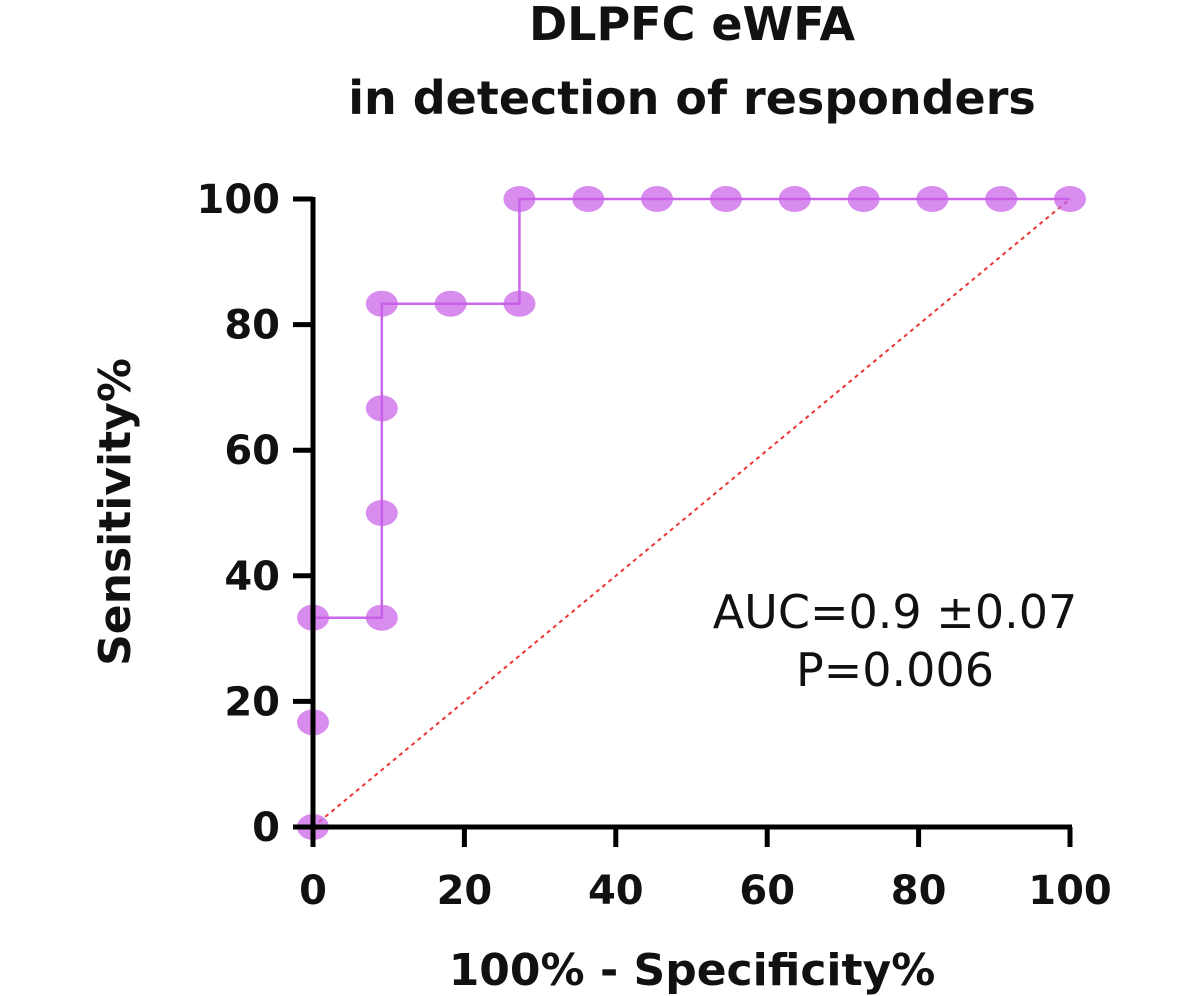 The image size is (1200, 996). Describe the element at coordinates (266, 828) in the screenshot. I see `y-tick-label: 0` at that location.